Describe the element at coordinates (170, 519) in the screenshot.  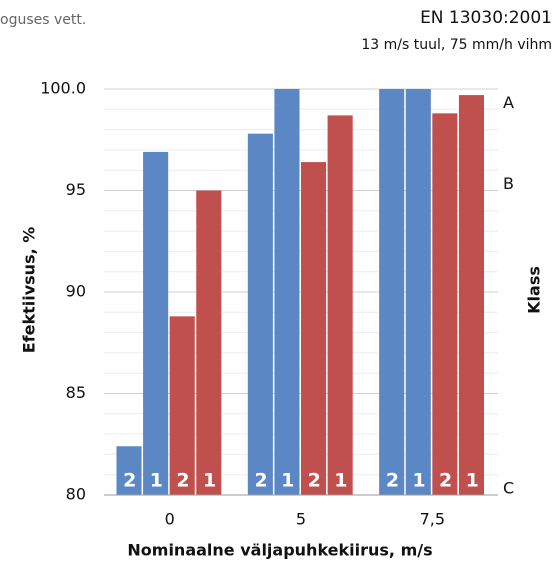
I see `x-tick-label: 0` at that location.